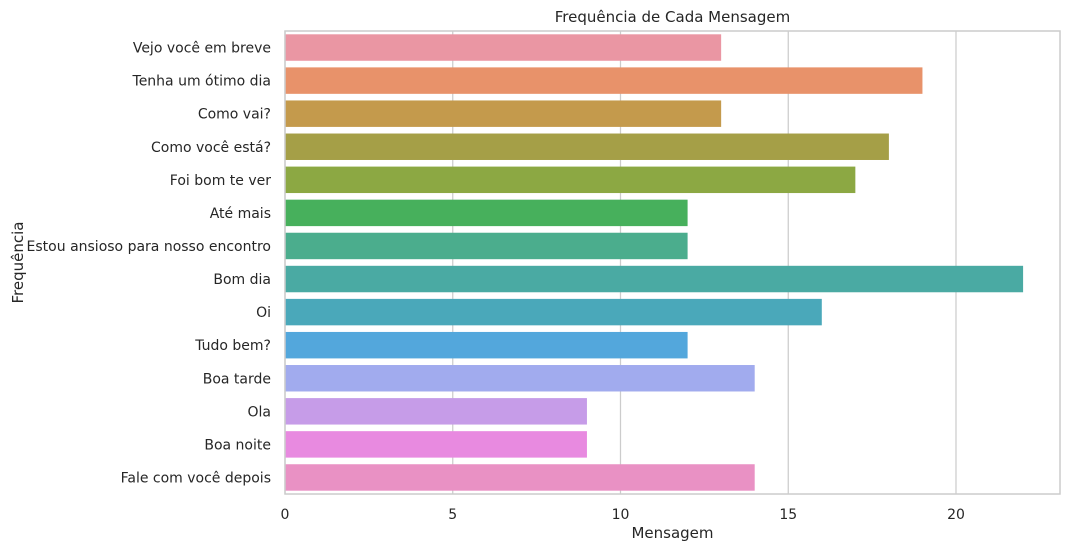  Describe the element at coordinates (201, 82) in the screenshot. I see `y-tick-label: Tenha um ótimo dia` at that location.